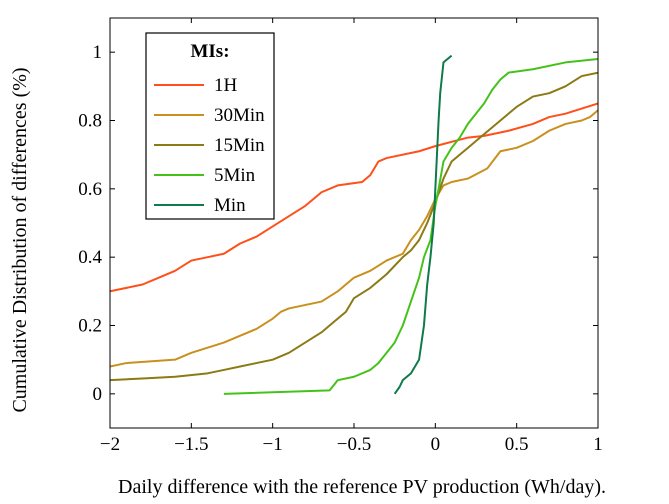 This screenshot has width=669, height=504. Describe the element at coordinates (235, 175) in the screenshot. I see `legend-label-5min: 5Min` at that location.